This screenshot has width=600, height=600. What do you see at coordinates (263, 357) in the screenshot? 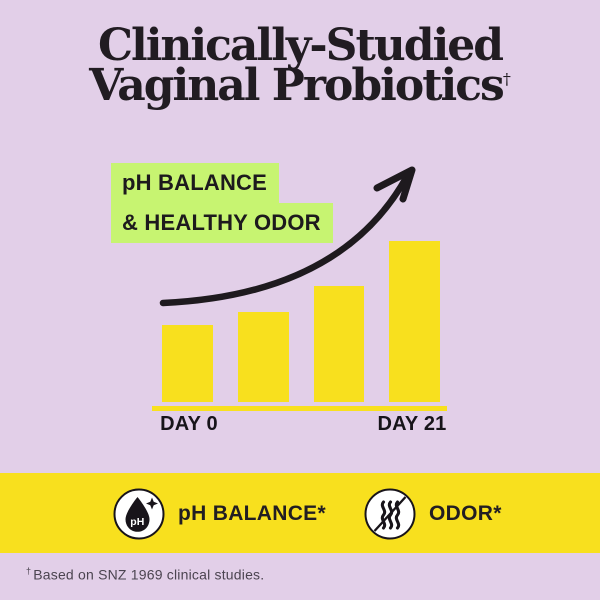
I see `bar-mid1` at bounding box center [263, 357].